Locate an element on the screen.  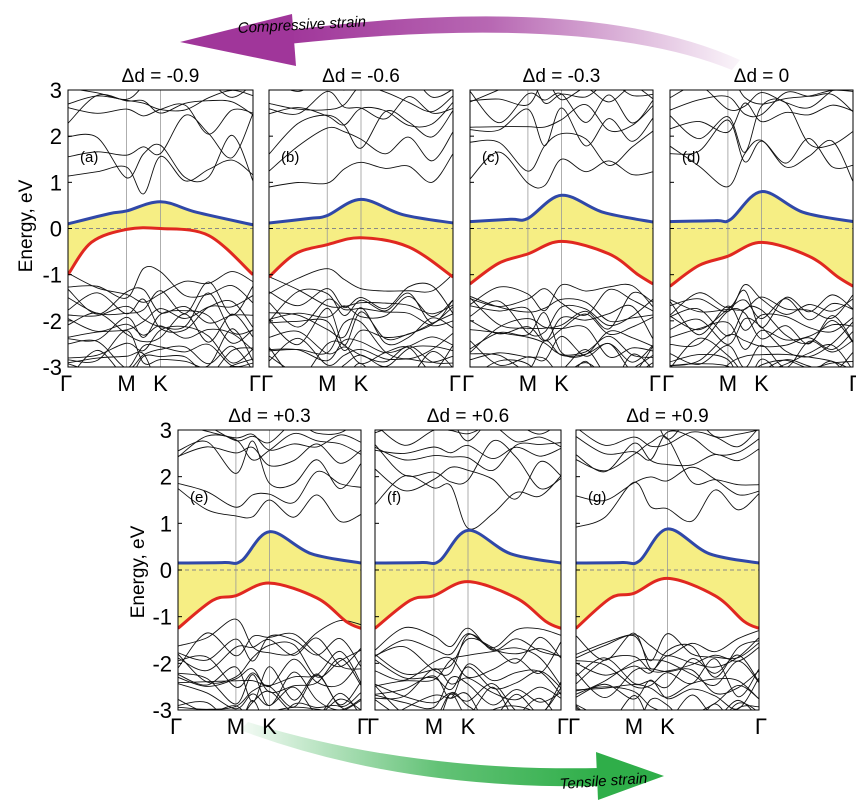
panel-a: Δd = -0.9 (a) Γ M K Γ 3 2 1 0 -1 -2 -3 is located at coordinates (151, 231).